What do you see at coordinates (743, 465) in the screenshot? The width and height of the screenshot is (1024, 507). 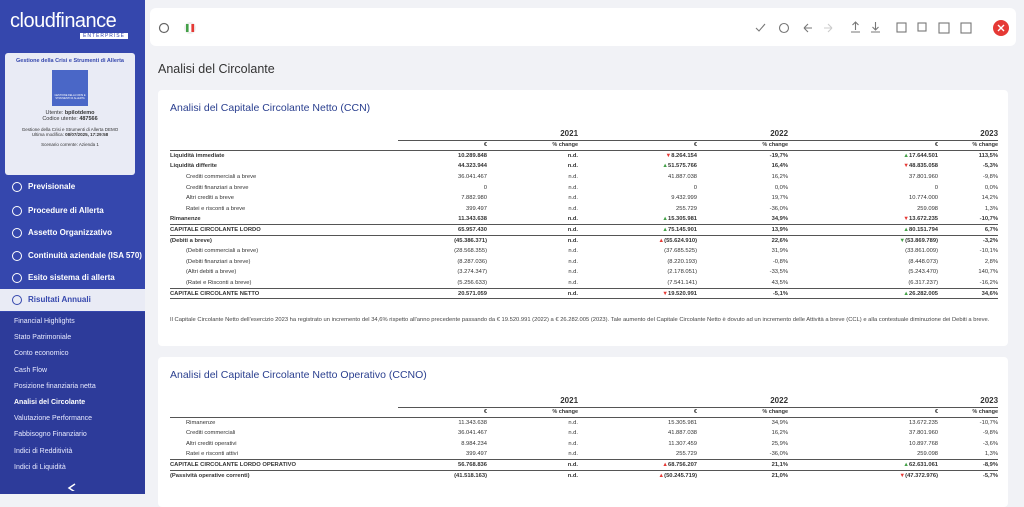 I see `cell: 21,1%` at bounding box center [743, 465].